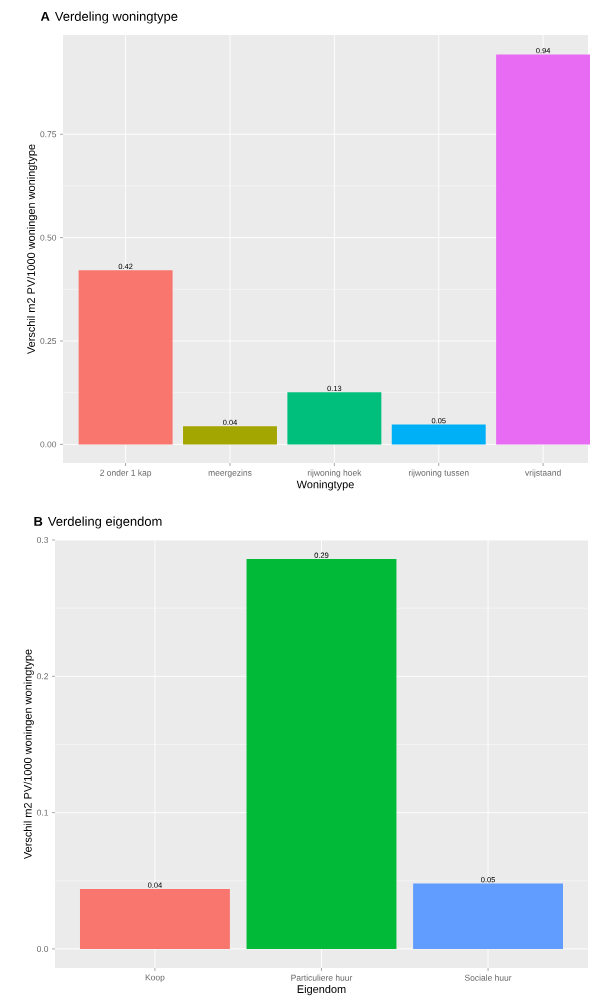 The width and height of the screenshot is (590, 1002). I want to click on x-tick-label: rijwoning hoek, so click(334, 473).